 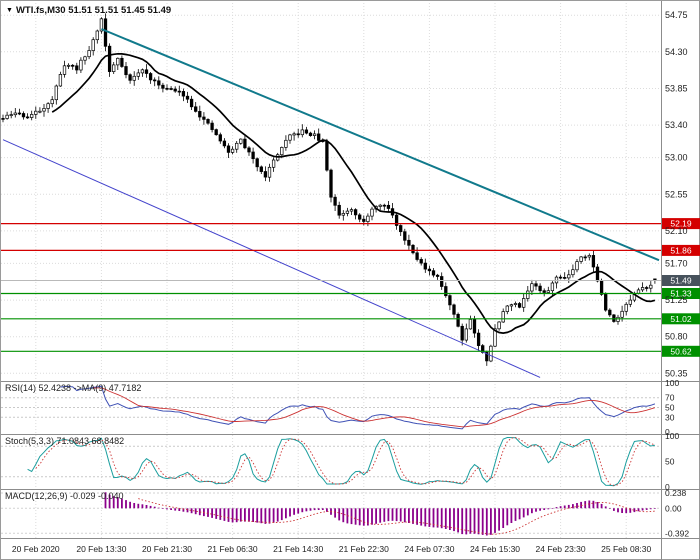 I want to click on svg-text: 30, so click(x=670, y=417).